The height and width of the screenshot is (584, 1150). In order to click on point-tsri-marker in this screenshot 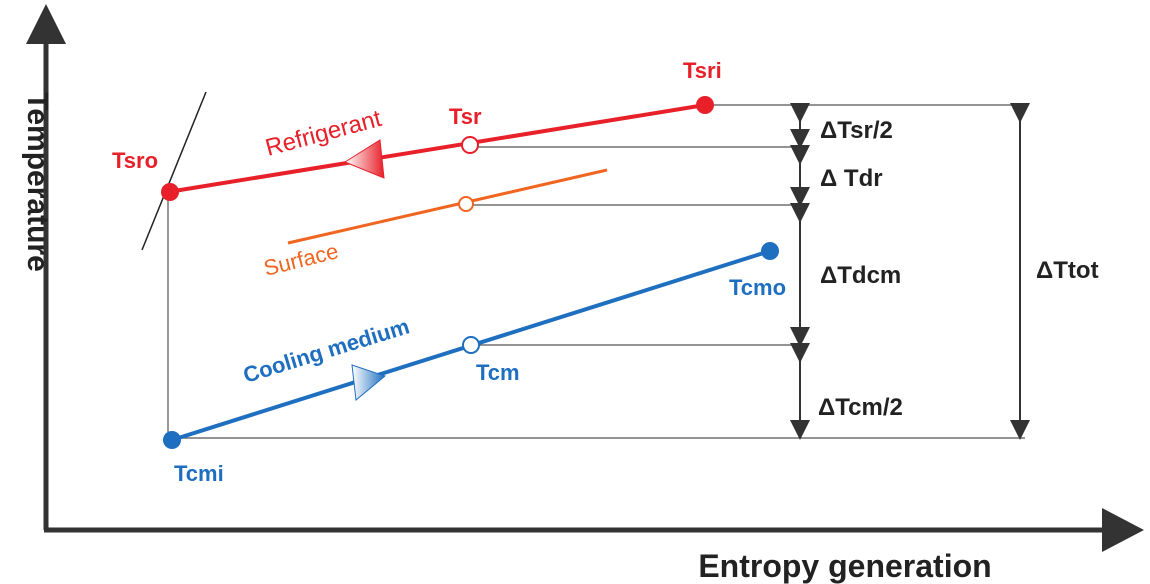, I will do `click(705, 105)`.